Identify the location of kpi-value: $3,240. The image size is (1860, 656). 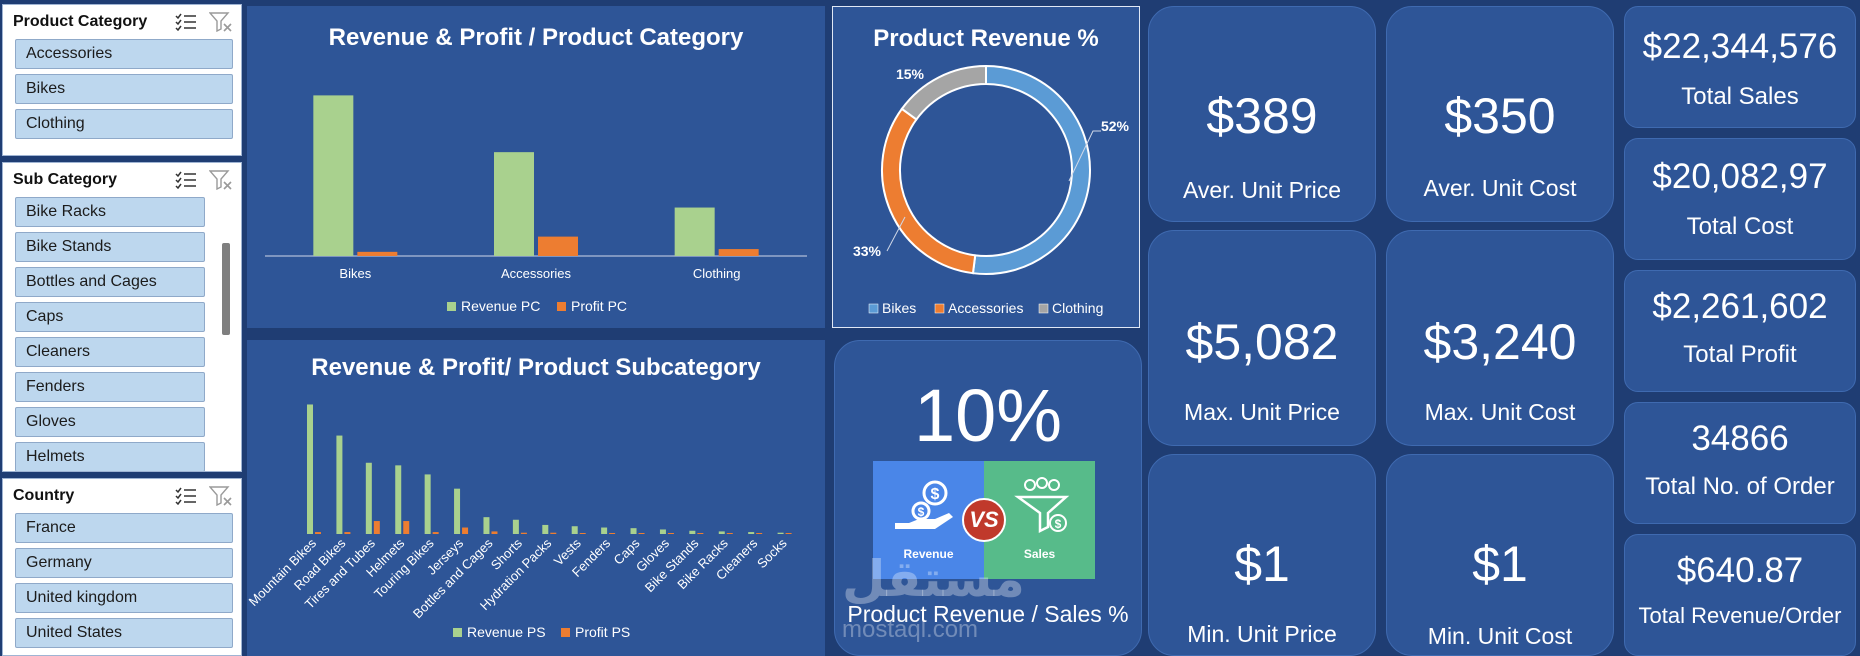
(1500, 342).